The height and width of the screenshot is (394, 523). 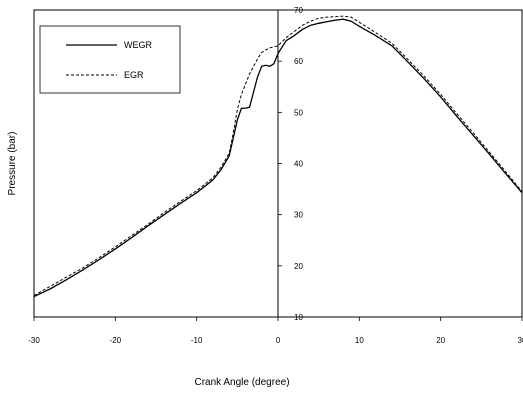 I want to click on x-tick-label: -10, so click(x=197, y=340).